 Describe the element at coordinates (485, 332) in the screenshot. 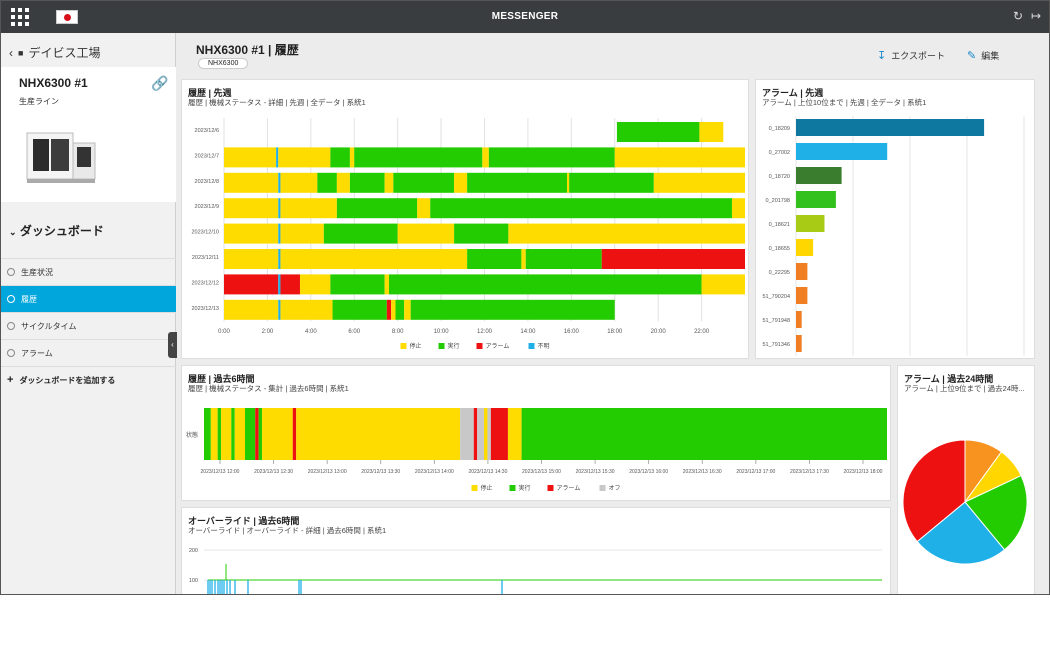

I see `x-tick-label: 12:00` at that location.